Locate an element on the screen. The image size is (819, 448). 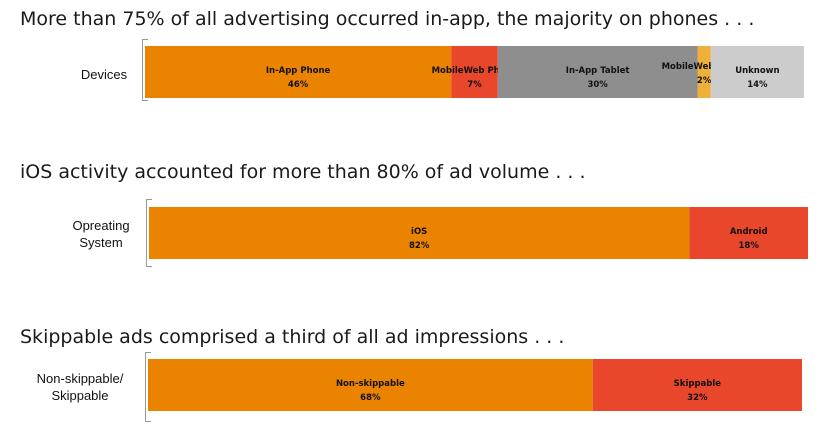
segment-label-in-app-tablet: In-App Tablet is located at coordinates (598, 71).